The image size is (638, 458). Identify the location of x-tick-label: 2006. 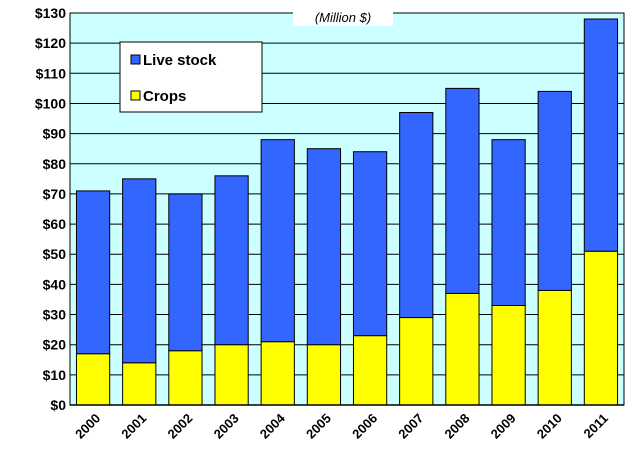
(364, 426).